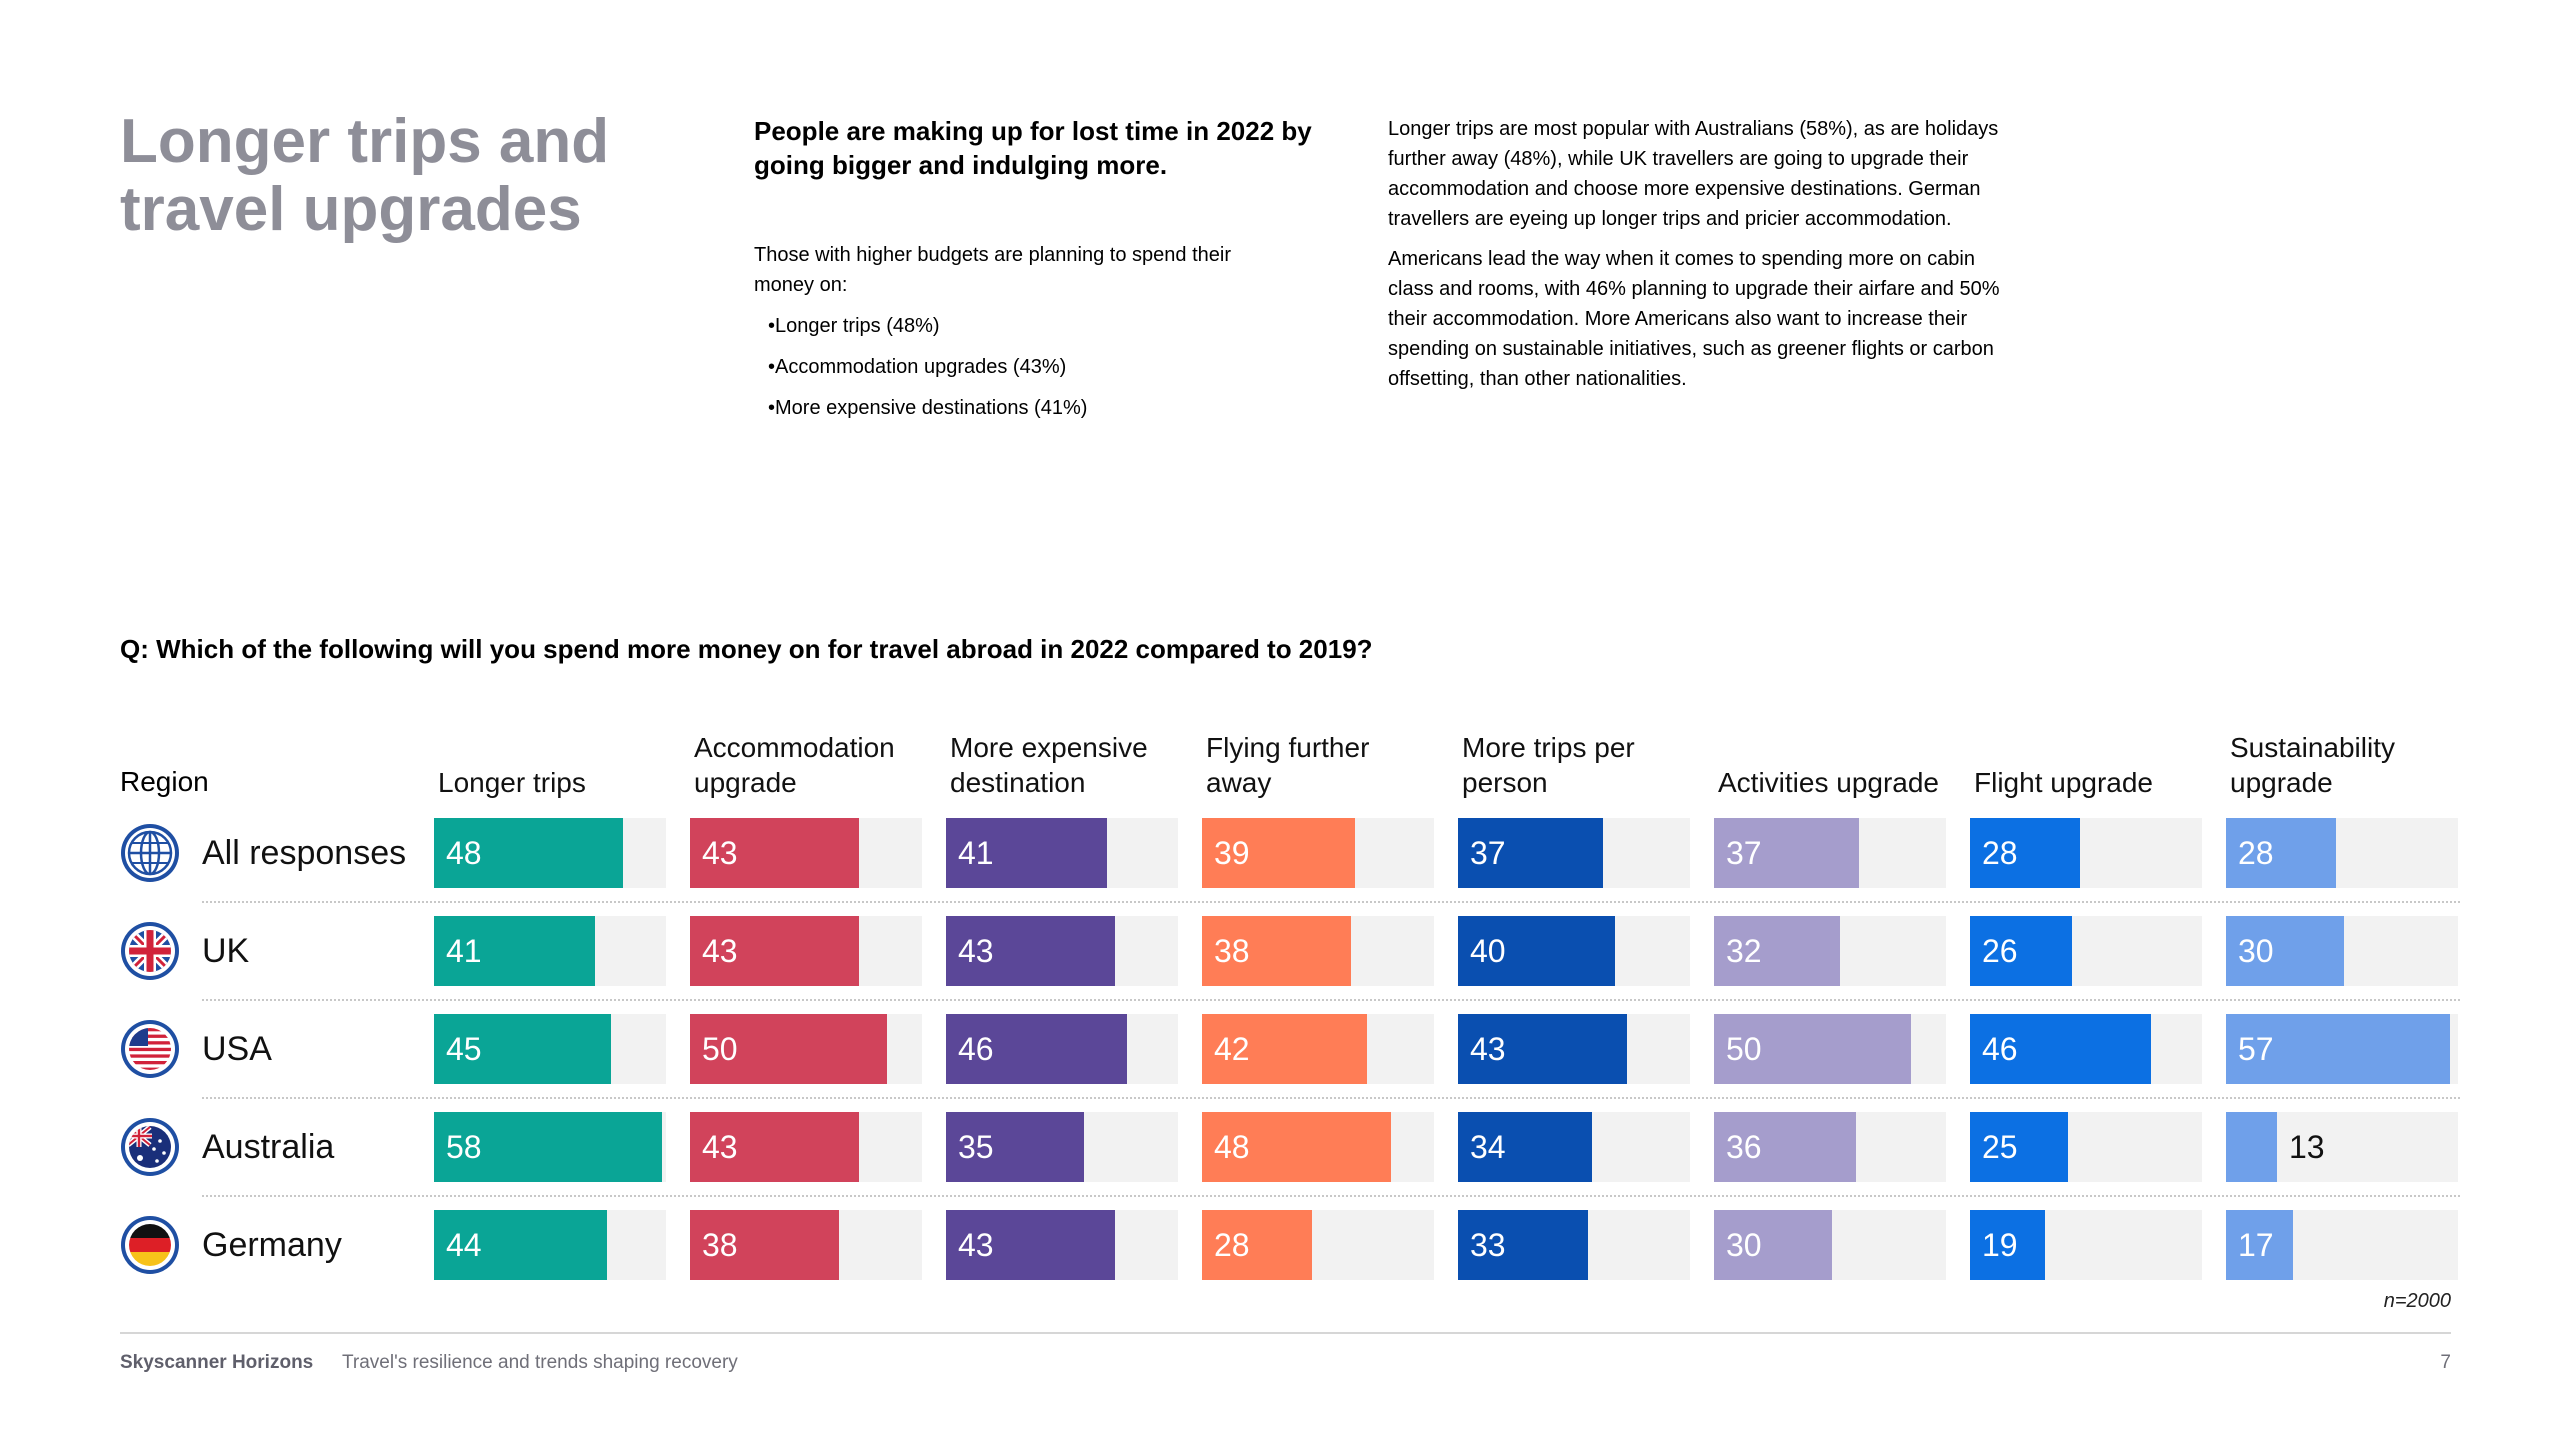 This screenshot has width=2560, height=1440. I want to click on bar-value-label: 39, so click(1232, 853).